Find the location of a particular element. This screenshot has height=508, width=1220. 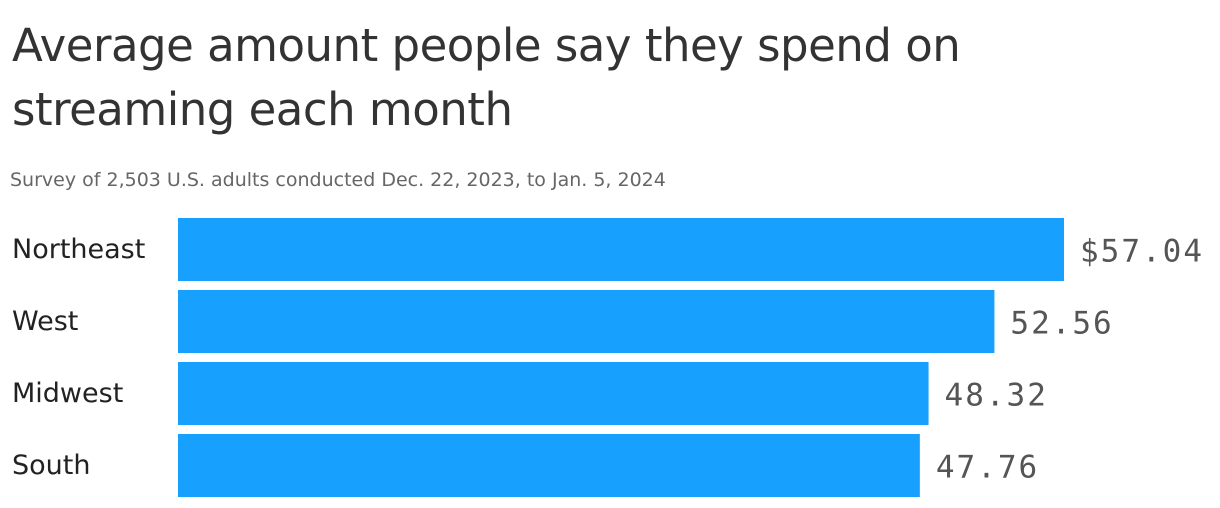

value-label-south: 47.76 is located at coordinates (987, 468).